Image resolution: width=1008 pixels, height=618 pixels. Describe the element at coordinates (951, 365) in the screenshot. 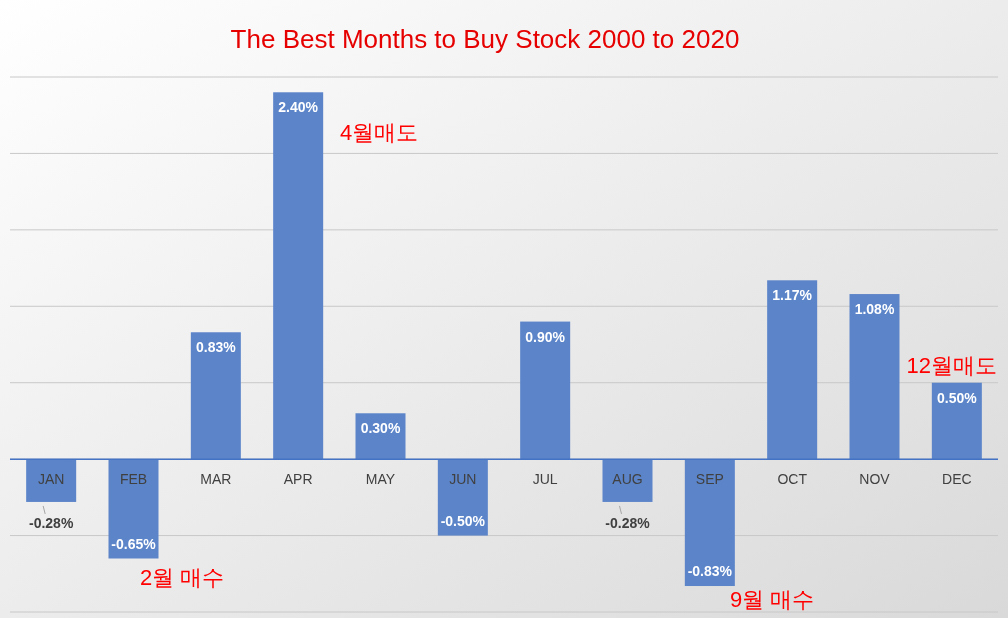

I see `annotation: 12월매도` at that location.